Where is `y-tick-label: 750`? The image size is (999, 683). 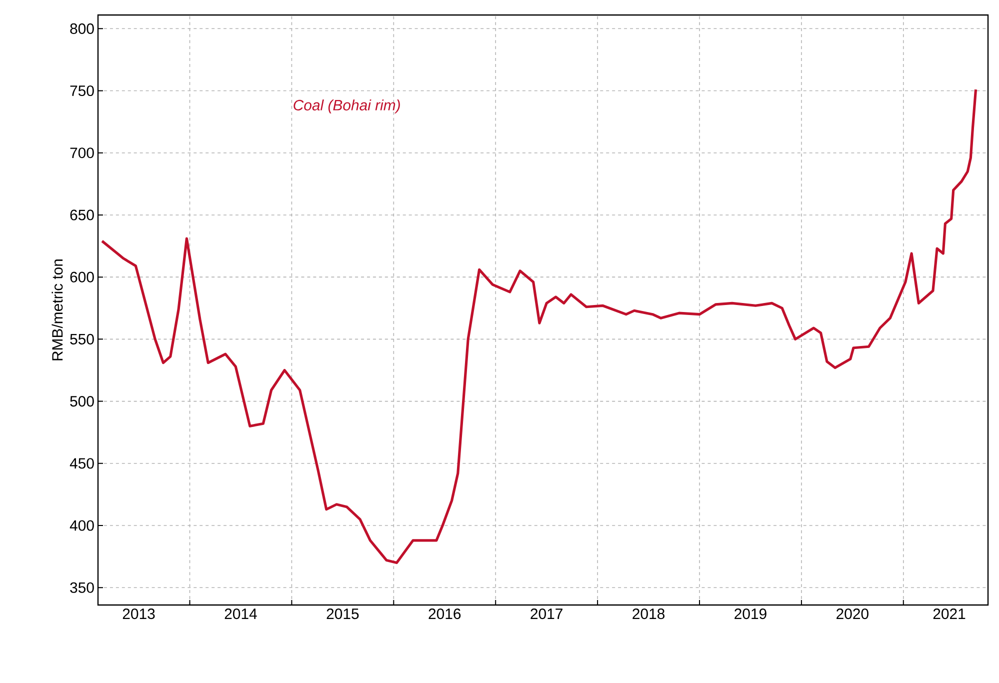 y-tick-label: 750 is located at coordinates (82, 90).